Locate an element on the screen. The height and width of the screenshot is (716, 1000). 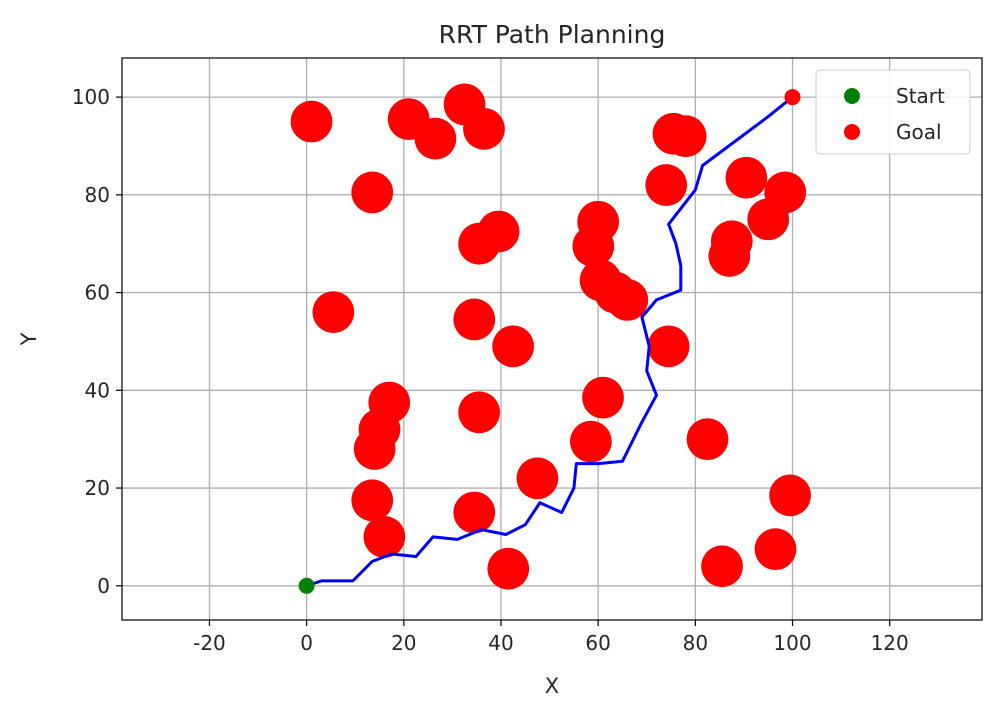
x-tick-label: 40 is located at coordinates (500, 643).